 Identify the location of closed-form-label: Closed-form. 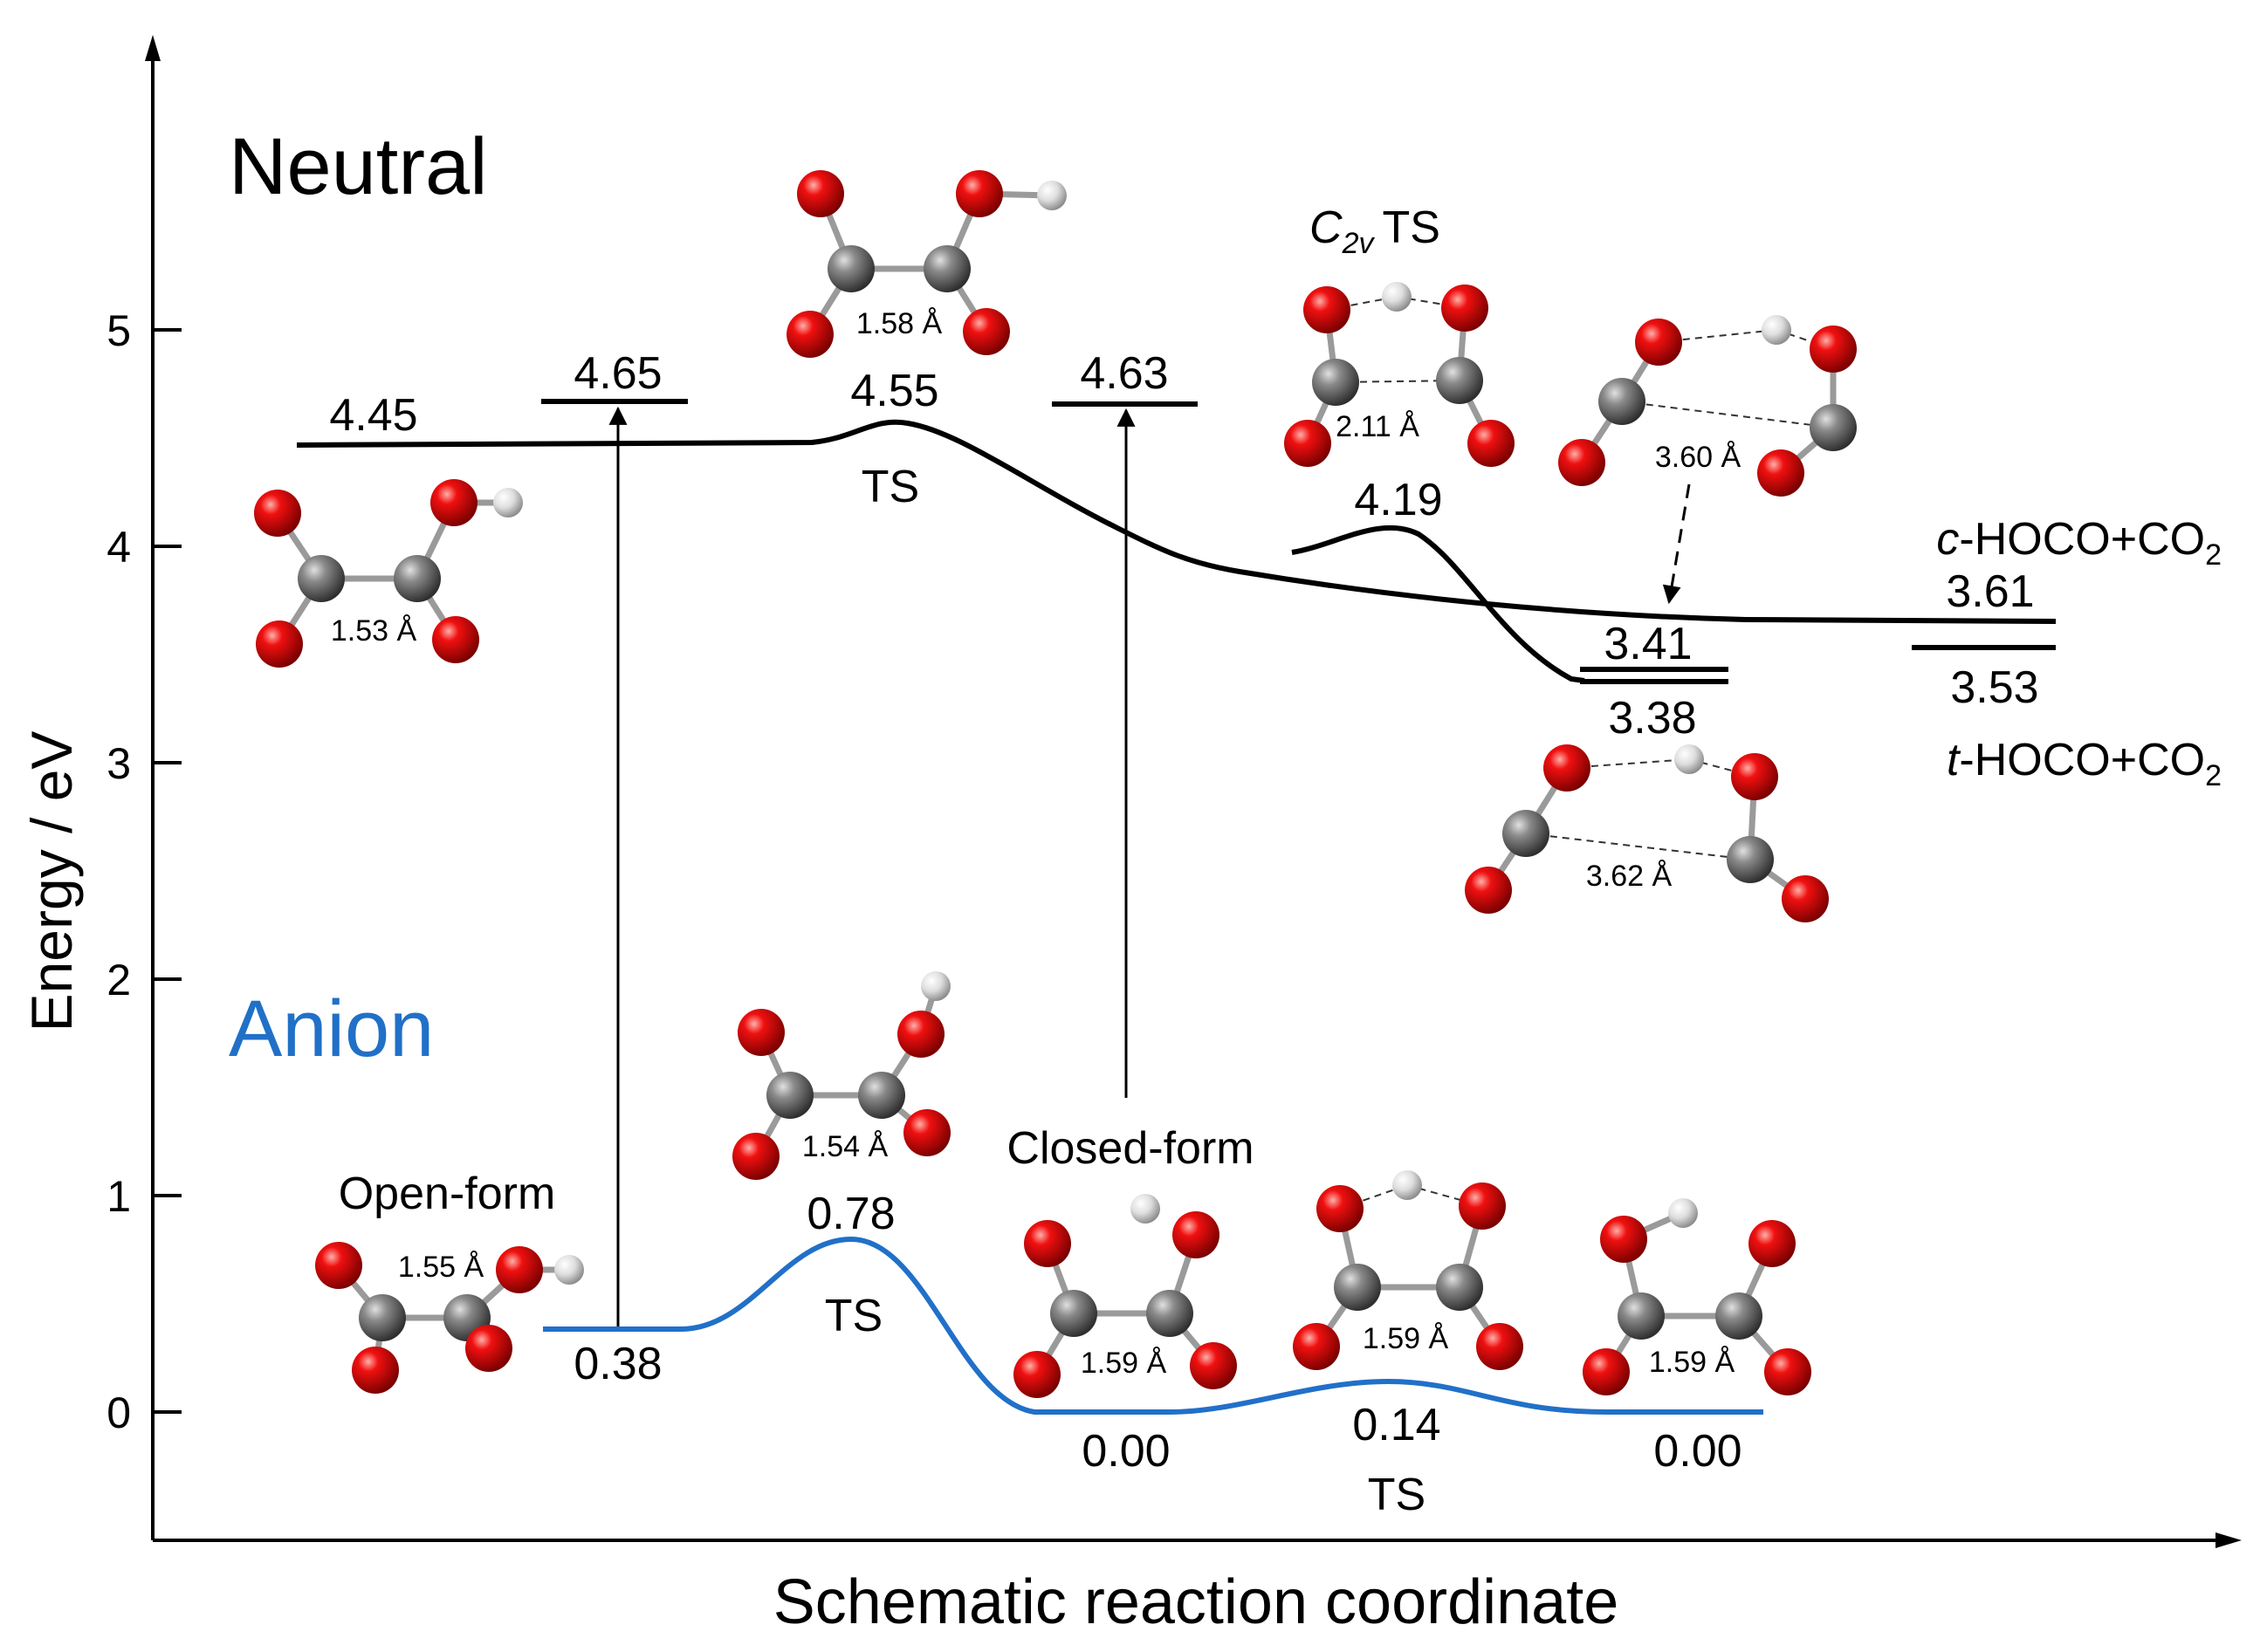
(1130, 1148).